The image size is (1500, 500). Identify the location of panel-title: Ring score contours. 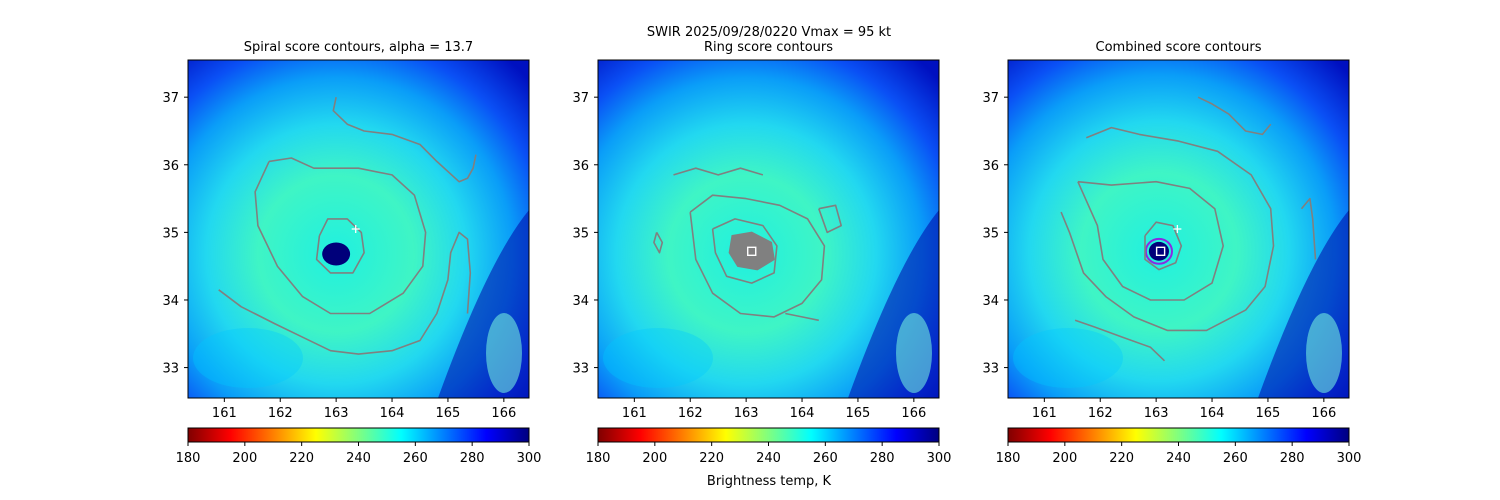
(768, 47).